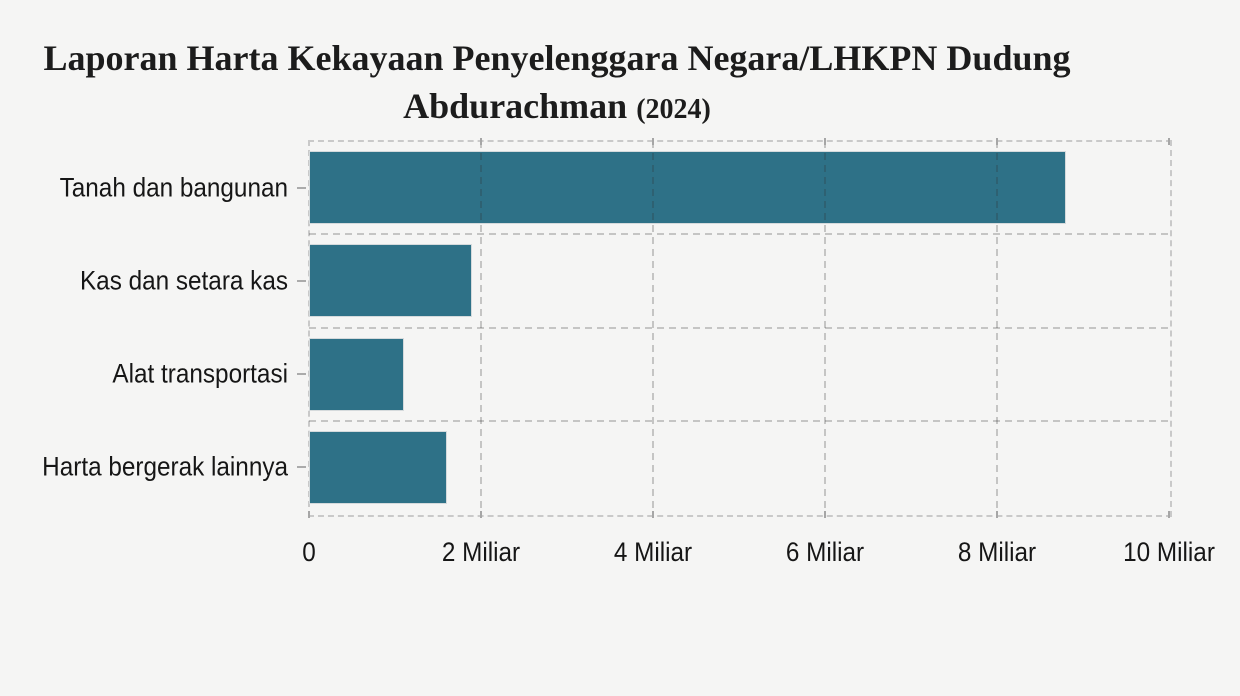  I want to click on x-axis-label-0: 0, so click(309, 552).